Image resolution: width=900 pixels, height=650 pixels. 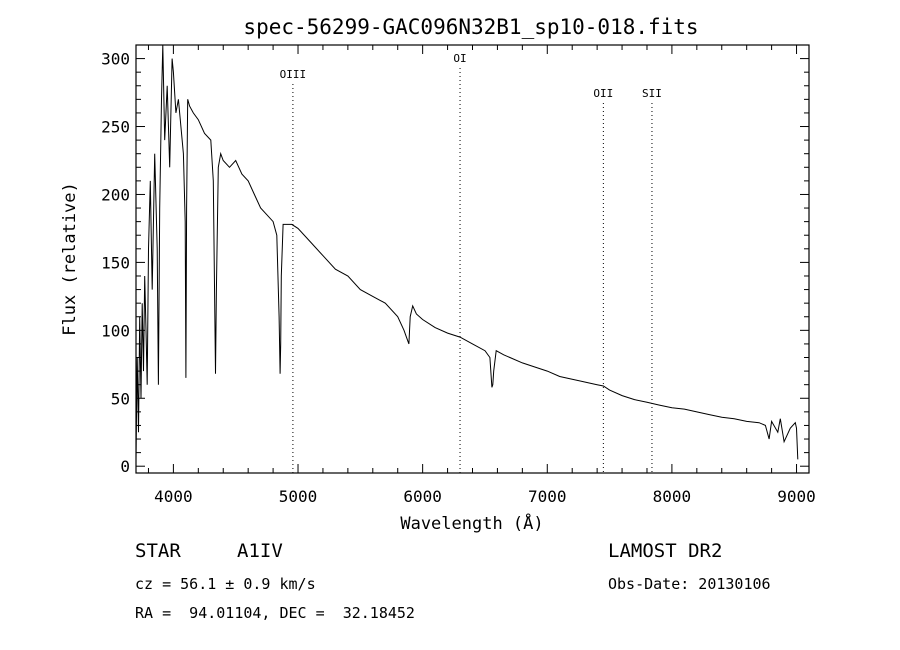 I want to click on x-tick-label: 8000, so click(x=672, y=496).